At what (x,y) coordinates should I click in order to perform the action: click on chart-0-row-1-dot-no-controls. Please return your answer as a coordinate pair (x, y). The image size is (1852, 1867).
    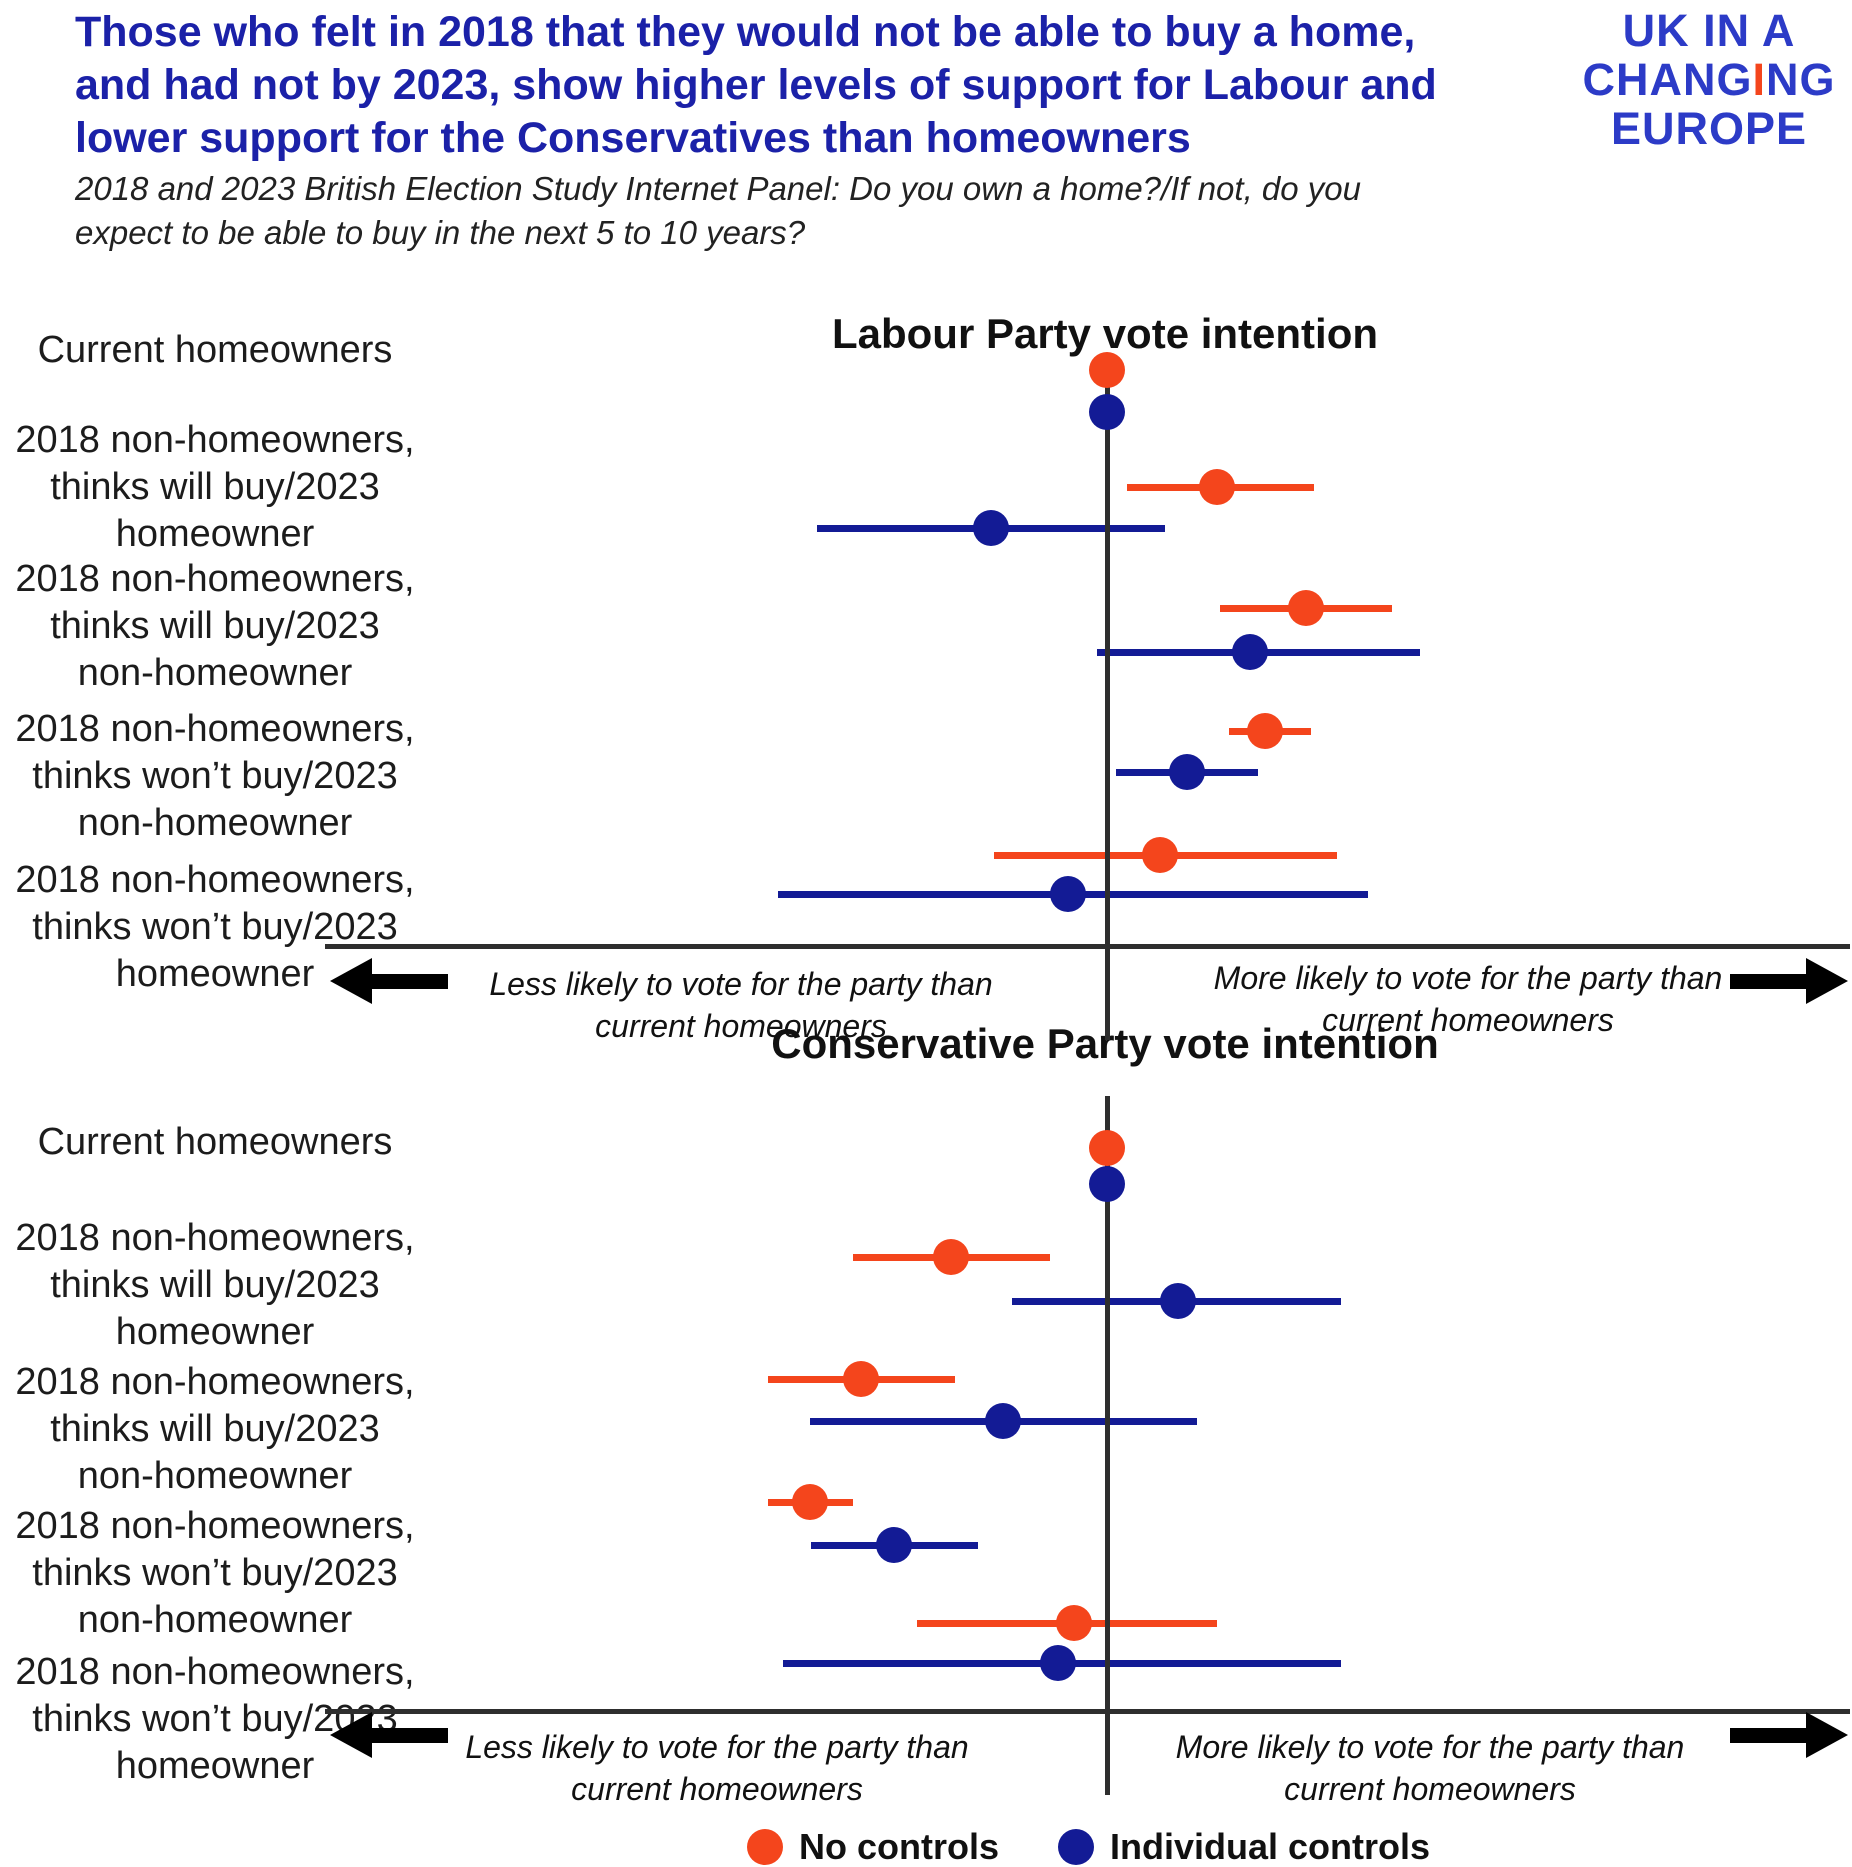
    Looking at the image, I should click on (1217, 487).